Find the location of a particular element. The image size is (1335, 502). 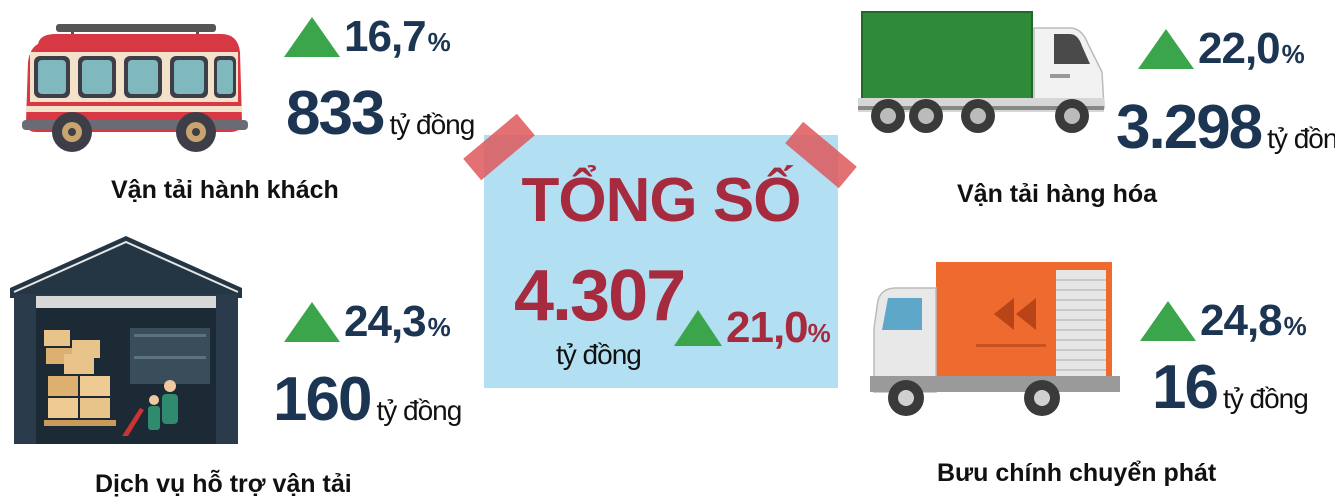

support-revenue-value: 160 is located at coordinates (322, 399).